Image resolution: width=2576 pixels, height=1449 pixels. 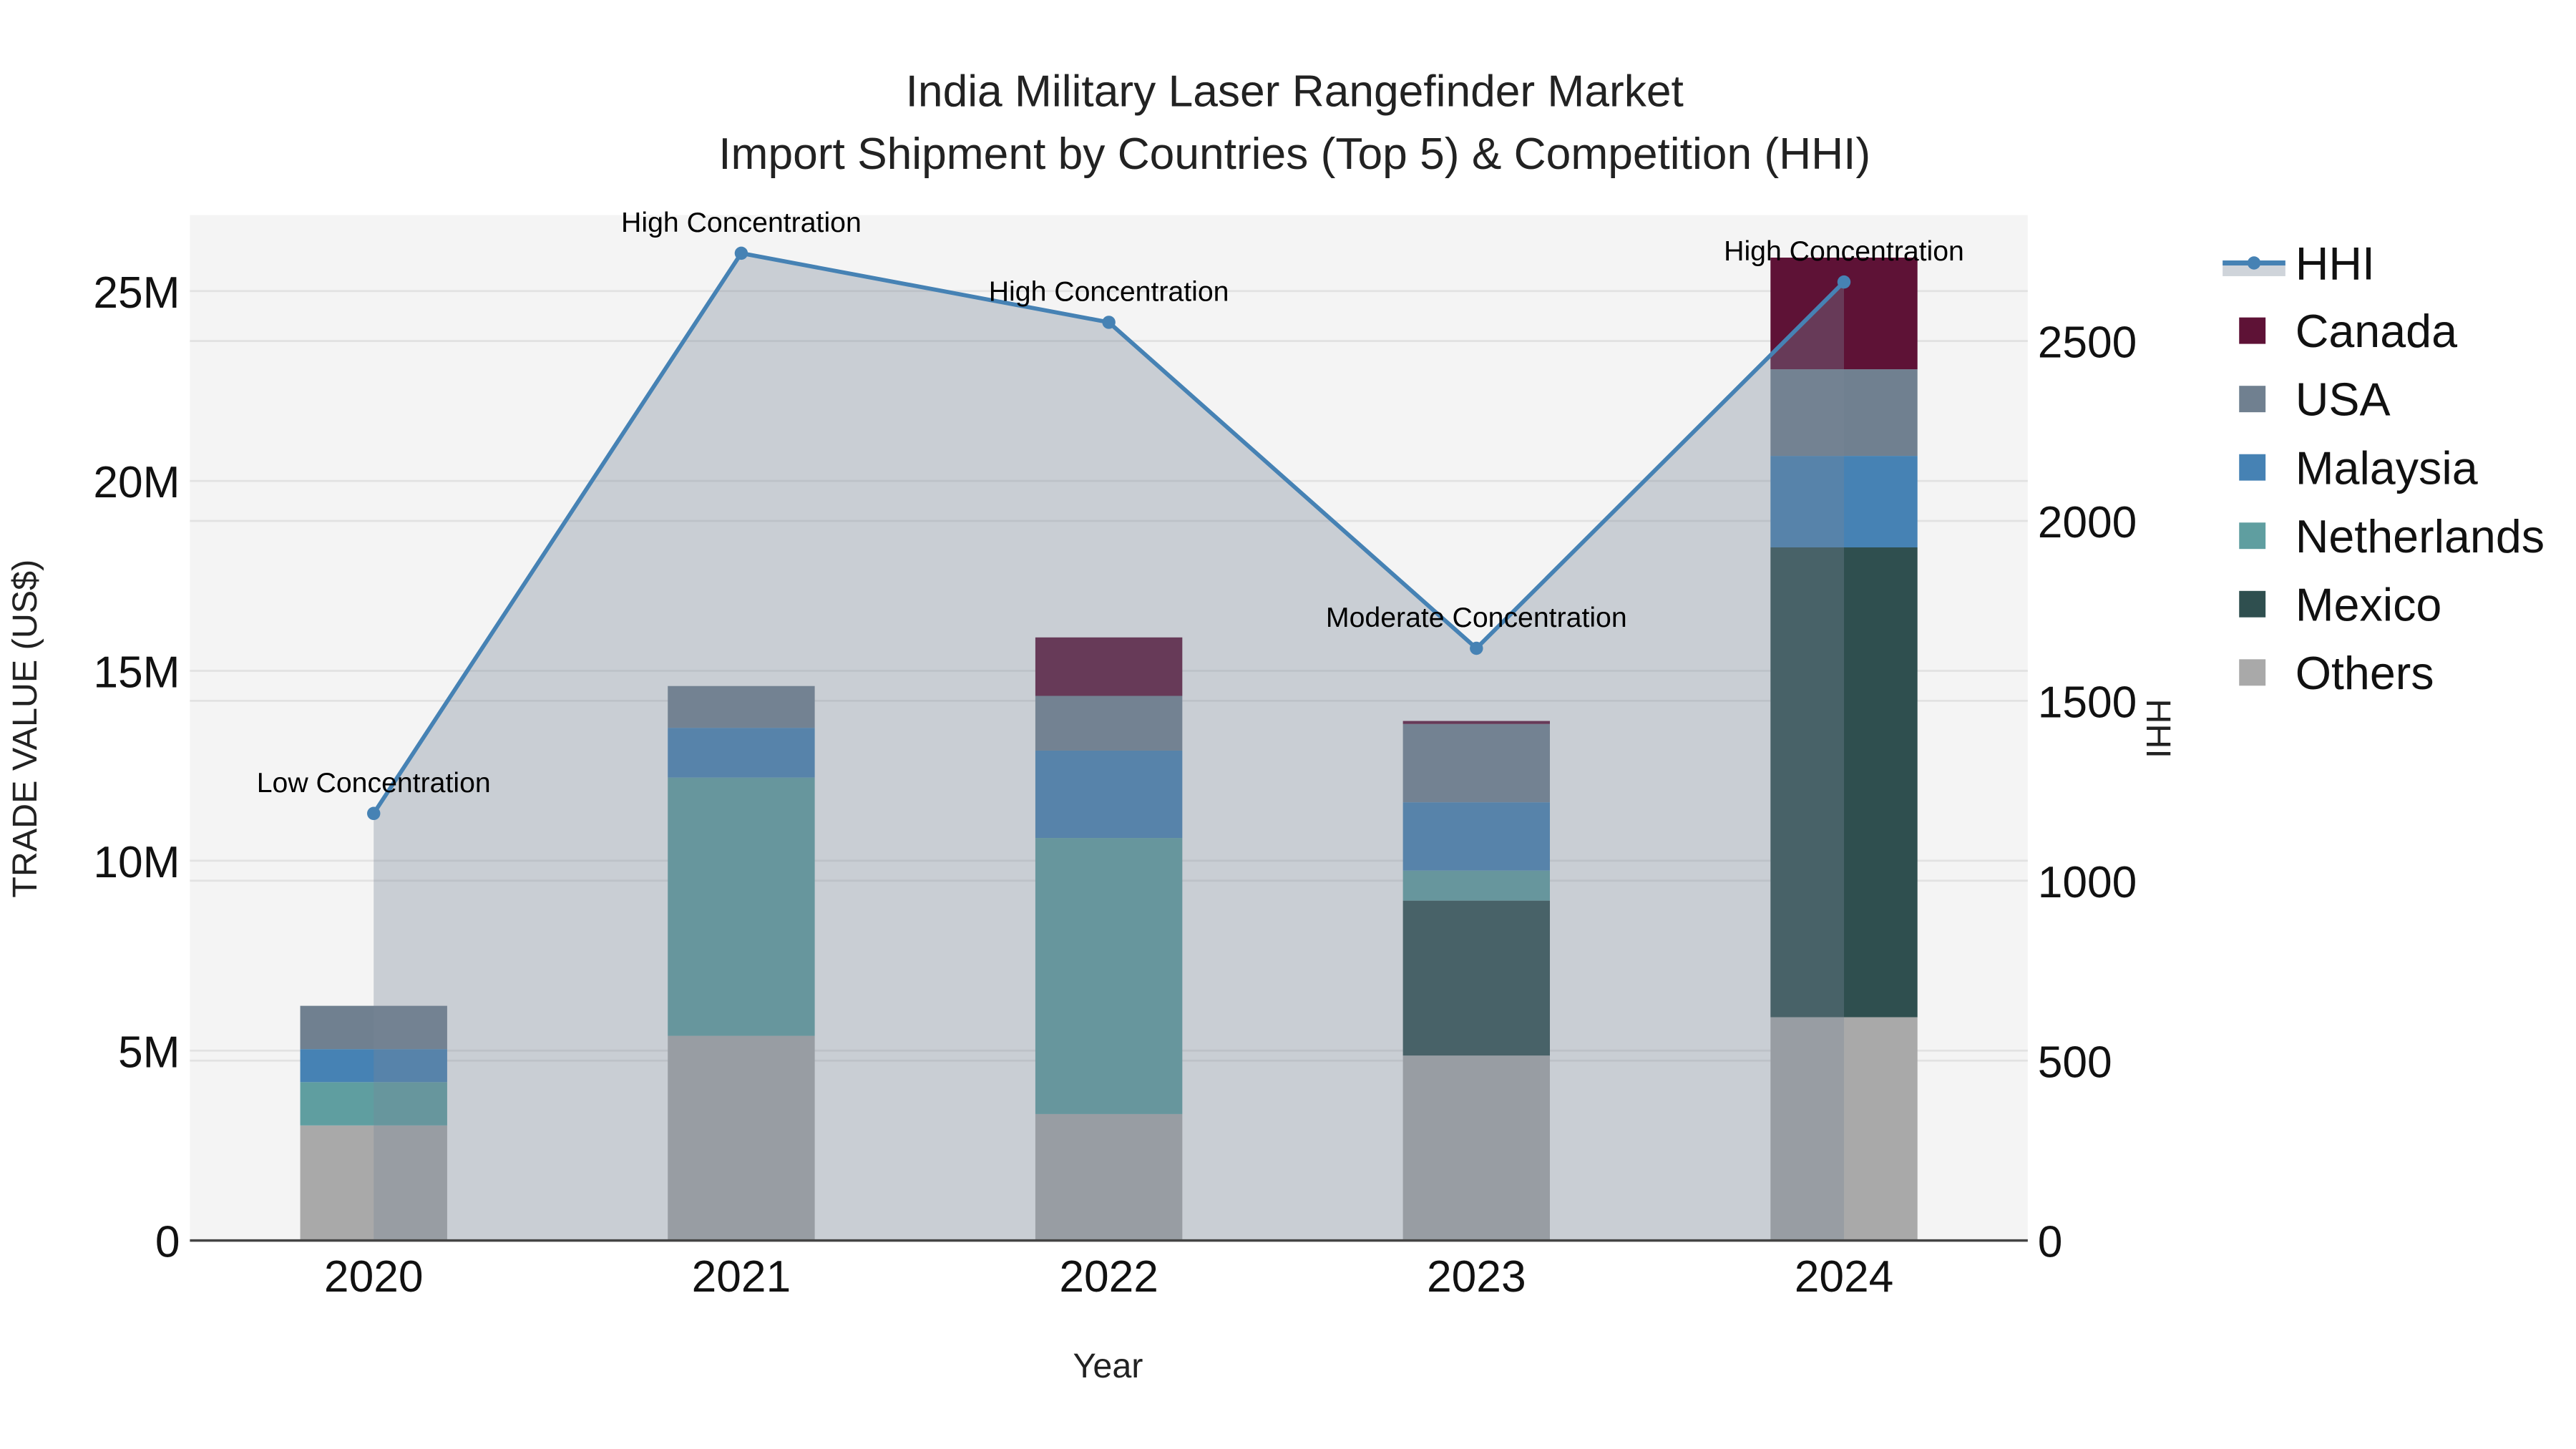 What do you see at coordinates (1476, 885) in the screenshot?
I see `bar-netherlands-2023` at bounding box center [1476, 885].